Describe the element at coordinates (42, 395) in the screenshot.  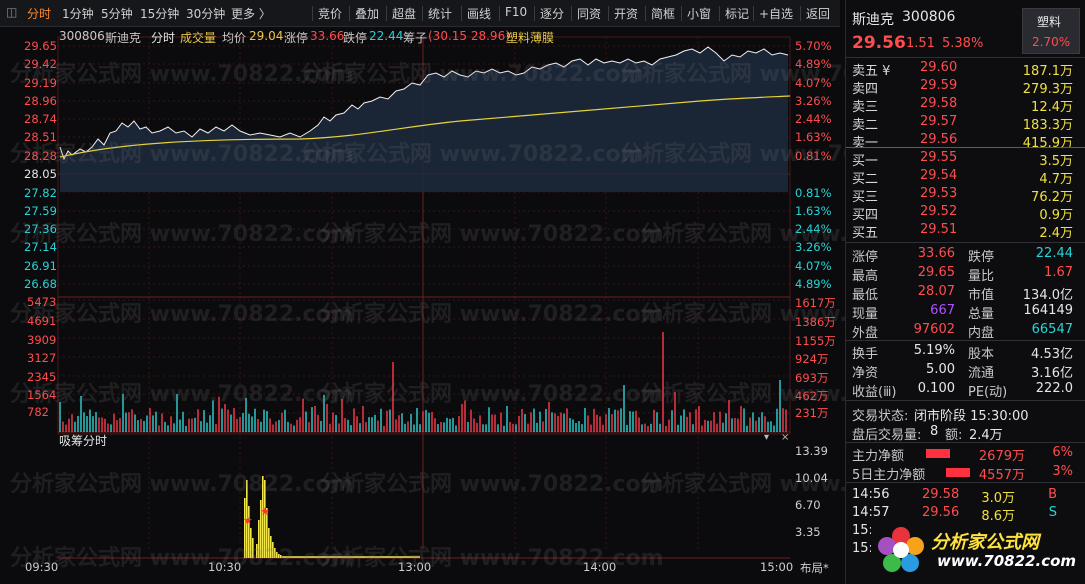
I see `volume-tick: 1564` at that location.